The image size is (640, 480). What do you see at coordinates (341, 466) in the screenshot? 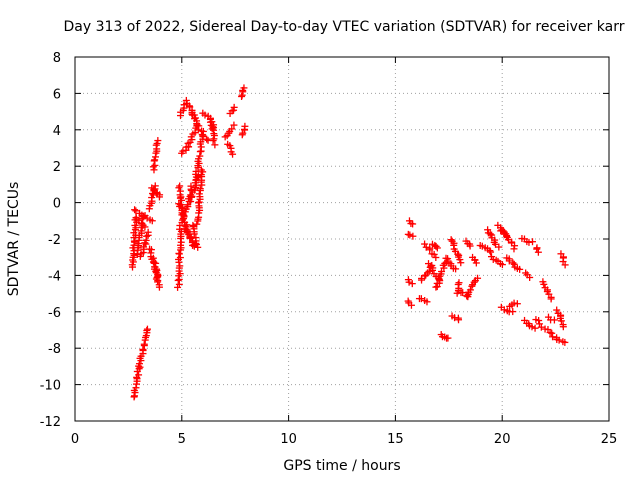
I see `x-axis-title: GPS time / hours` at bounding box center [341, 466].